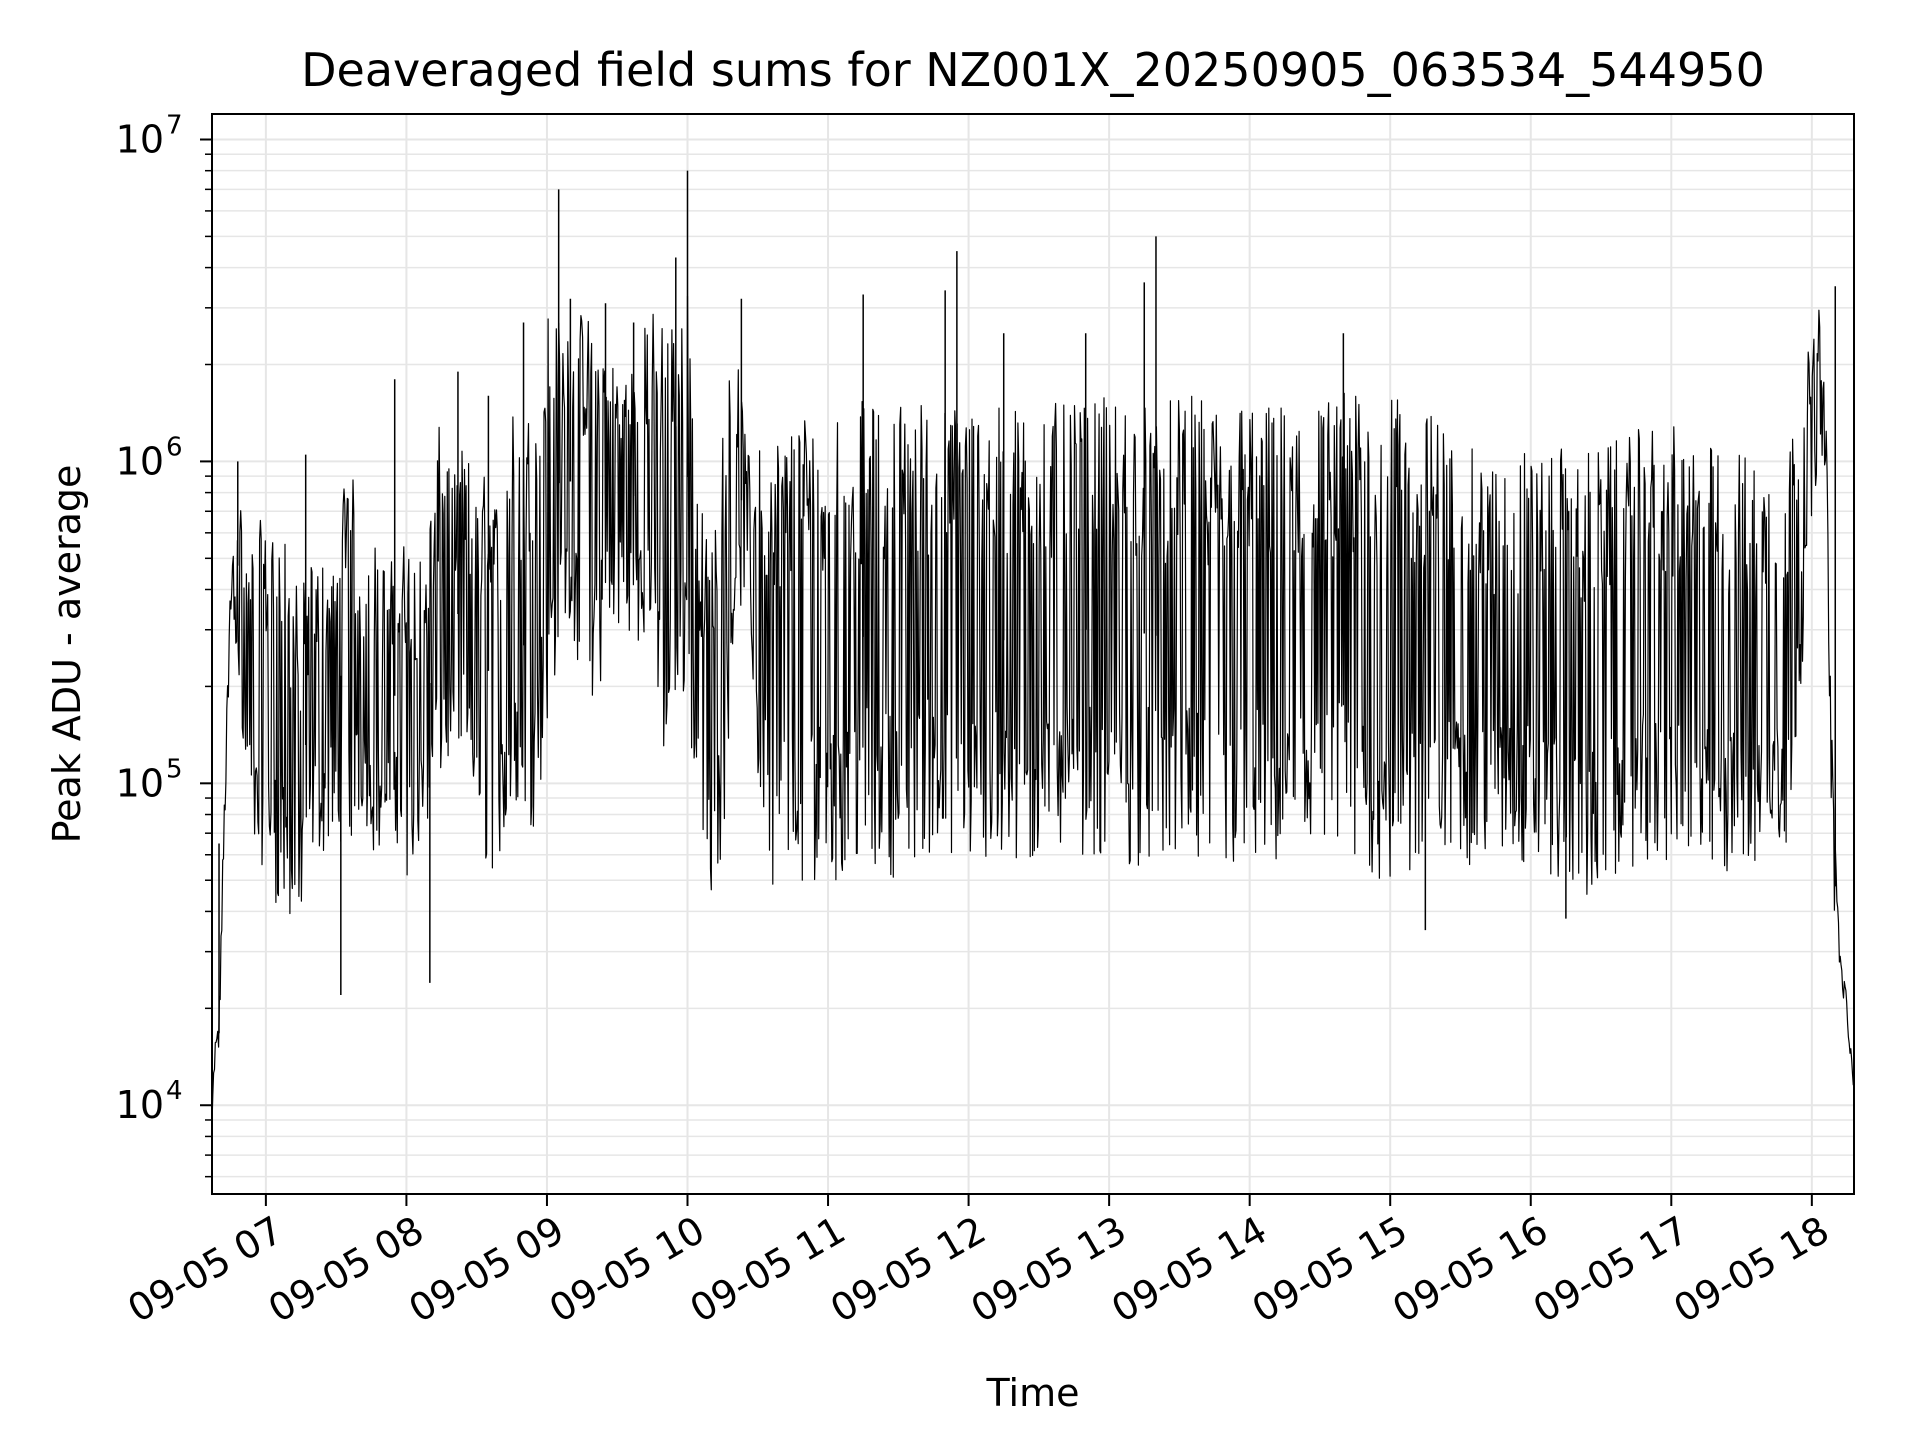  Describe the element at coordinates (1033, 1393) in the screenshot. I see `x-axis-label: Time` at that location.